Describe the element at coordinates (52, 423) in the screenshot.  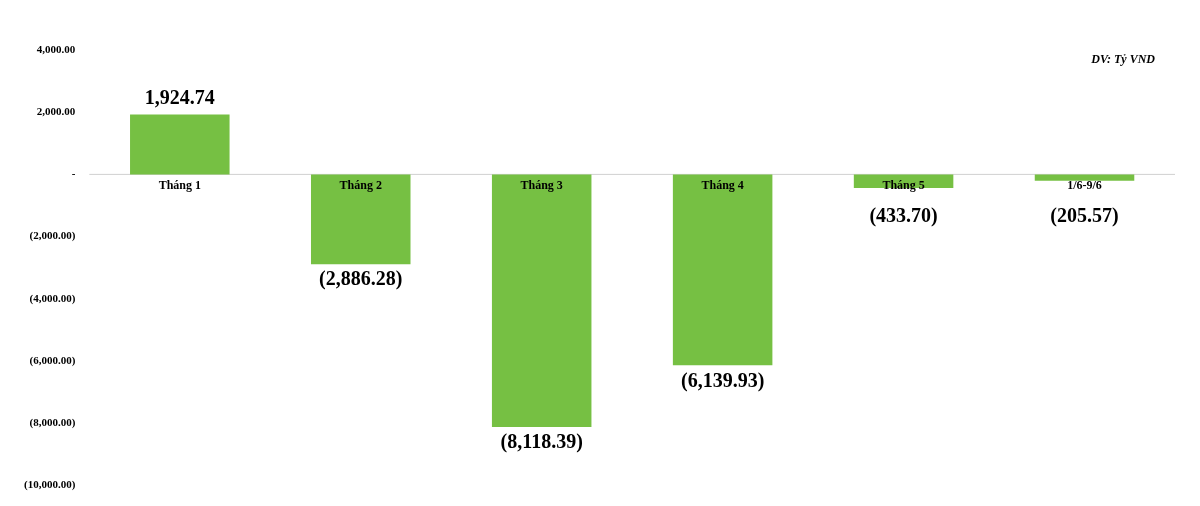
I see `y-tick-label: (8,000.00)` at that location.